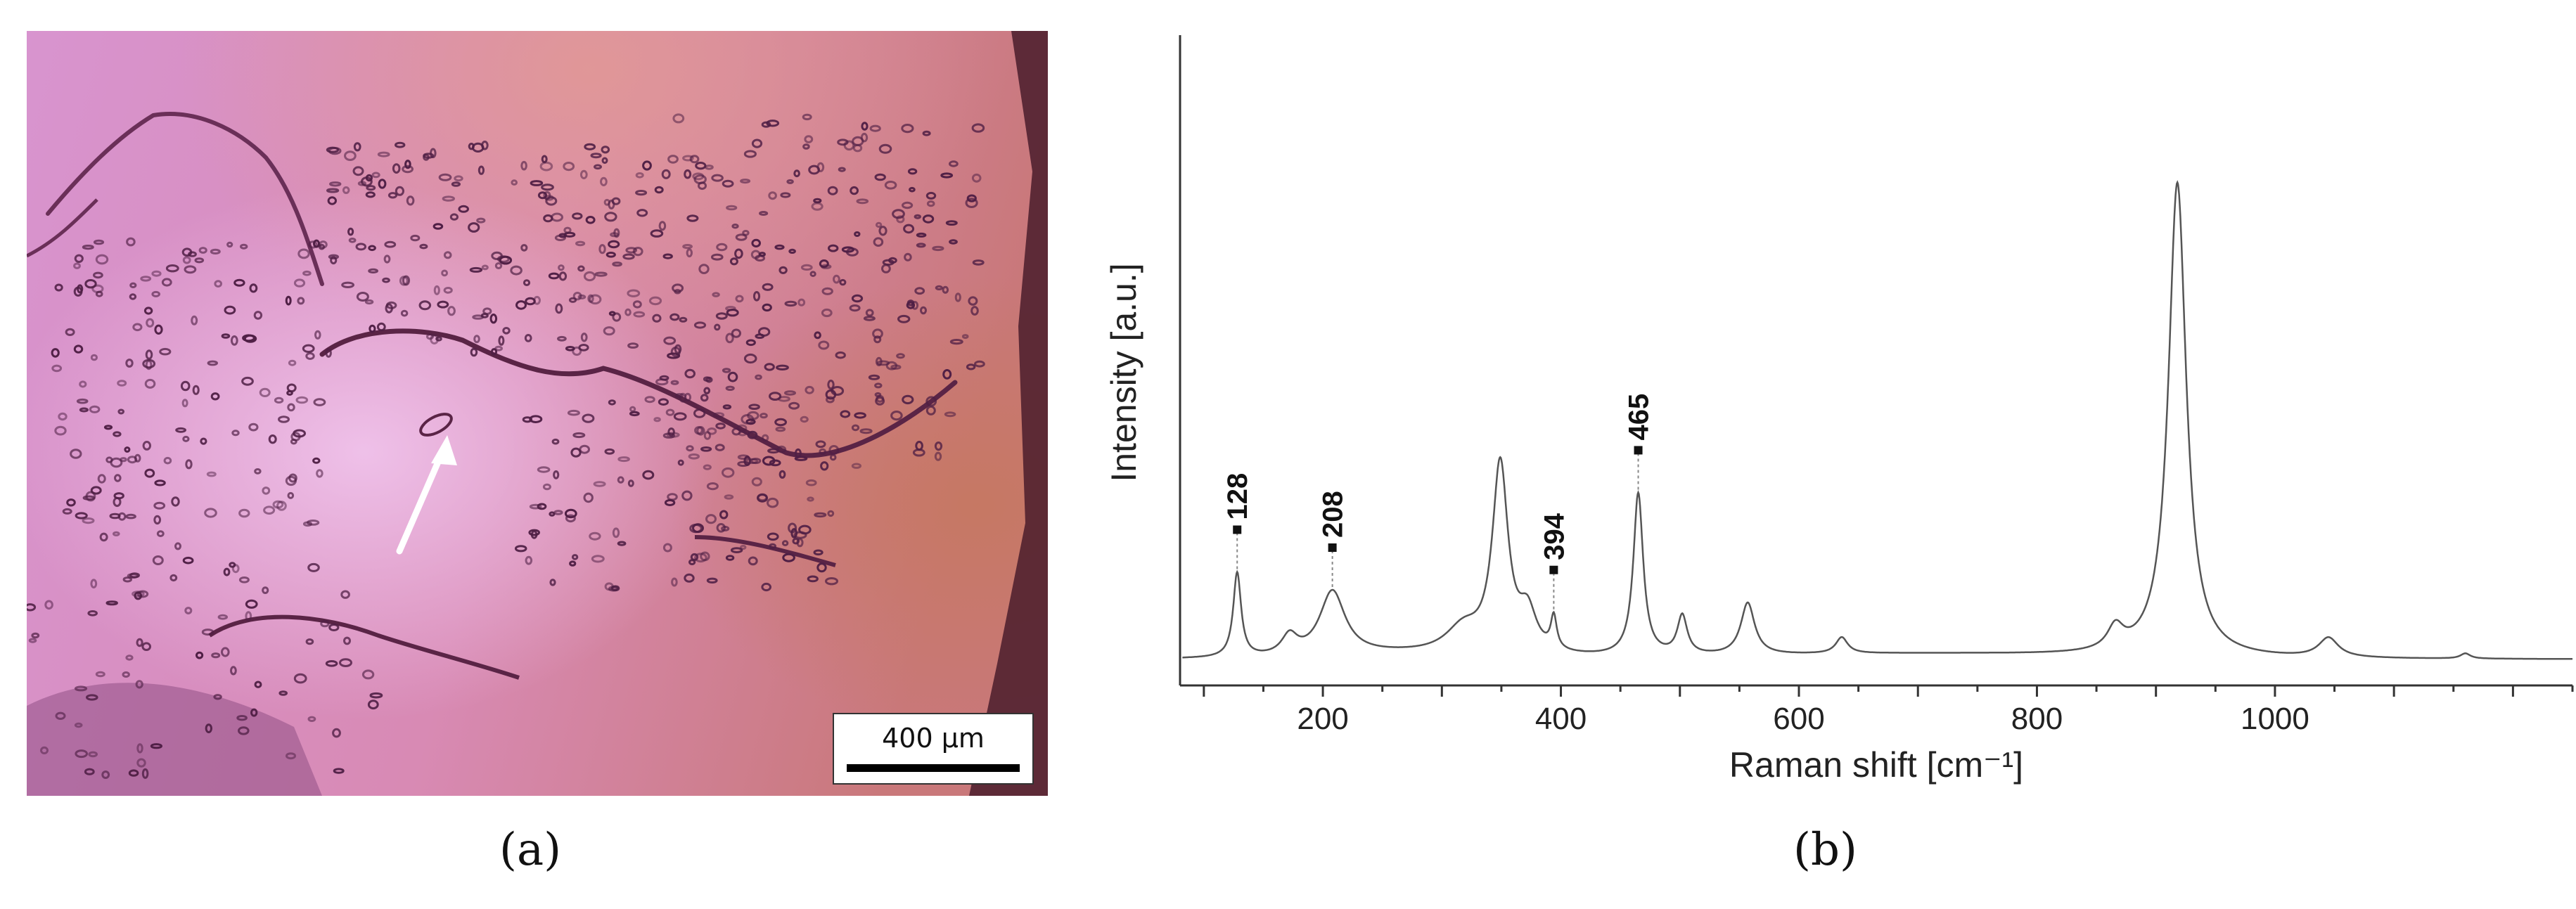  What do you see at coordinates (1237, 496) in the screenshot?
I see `peak-label: 128` at bounding box center [1237, 496].